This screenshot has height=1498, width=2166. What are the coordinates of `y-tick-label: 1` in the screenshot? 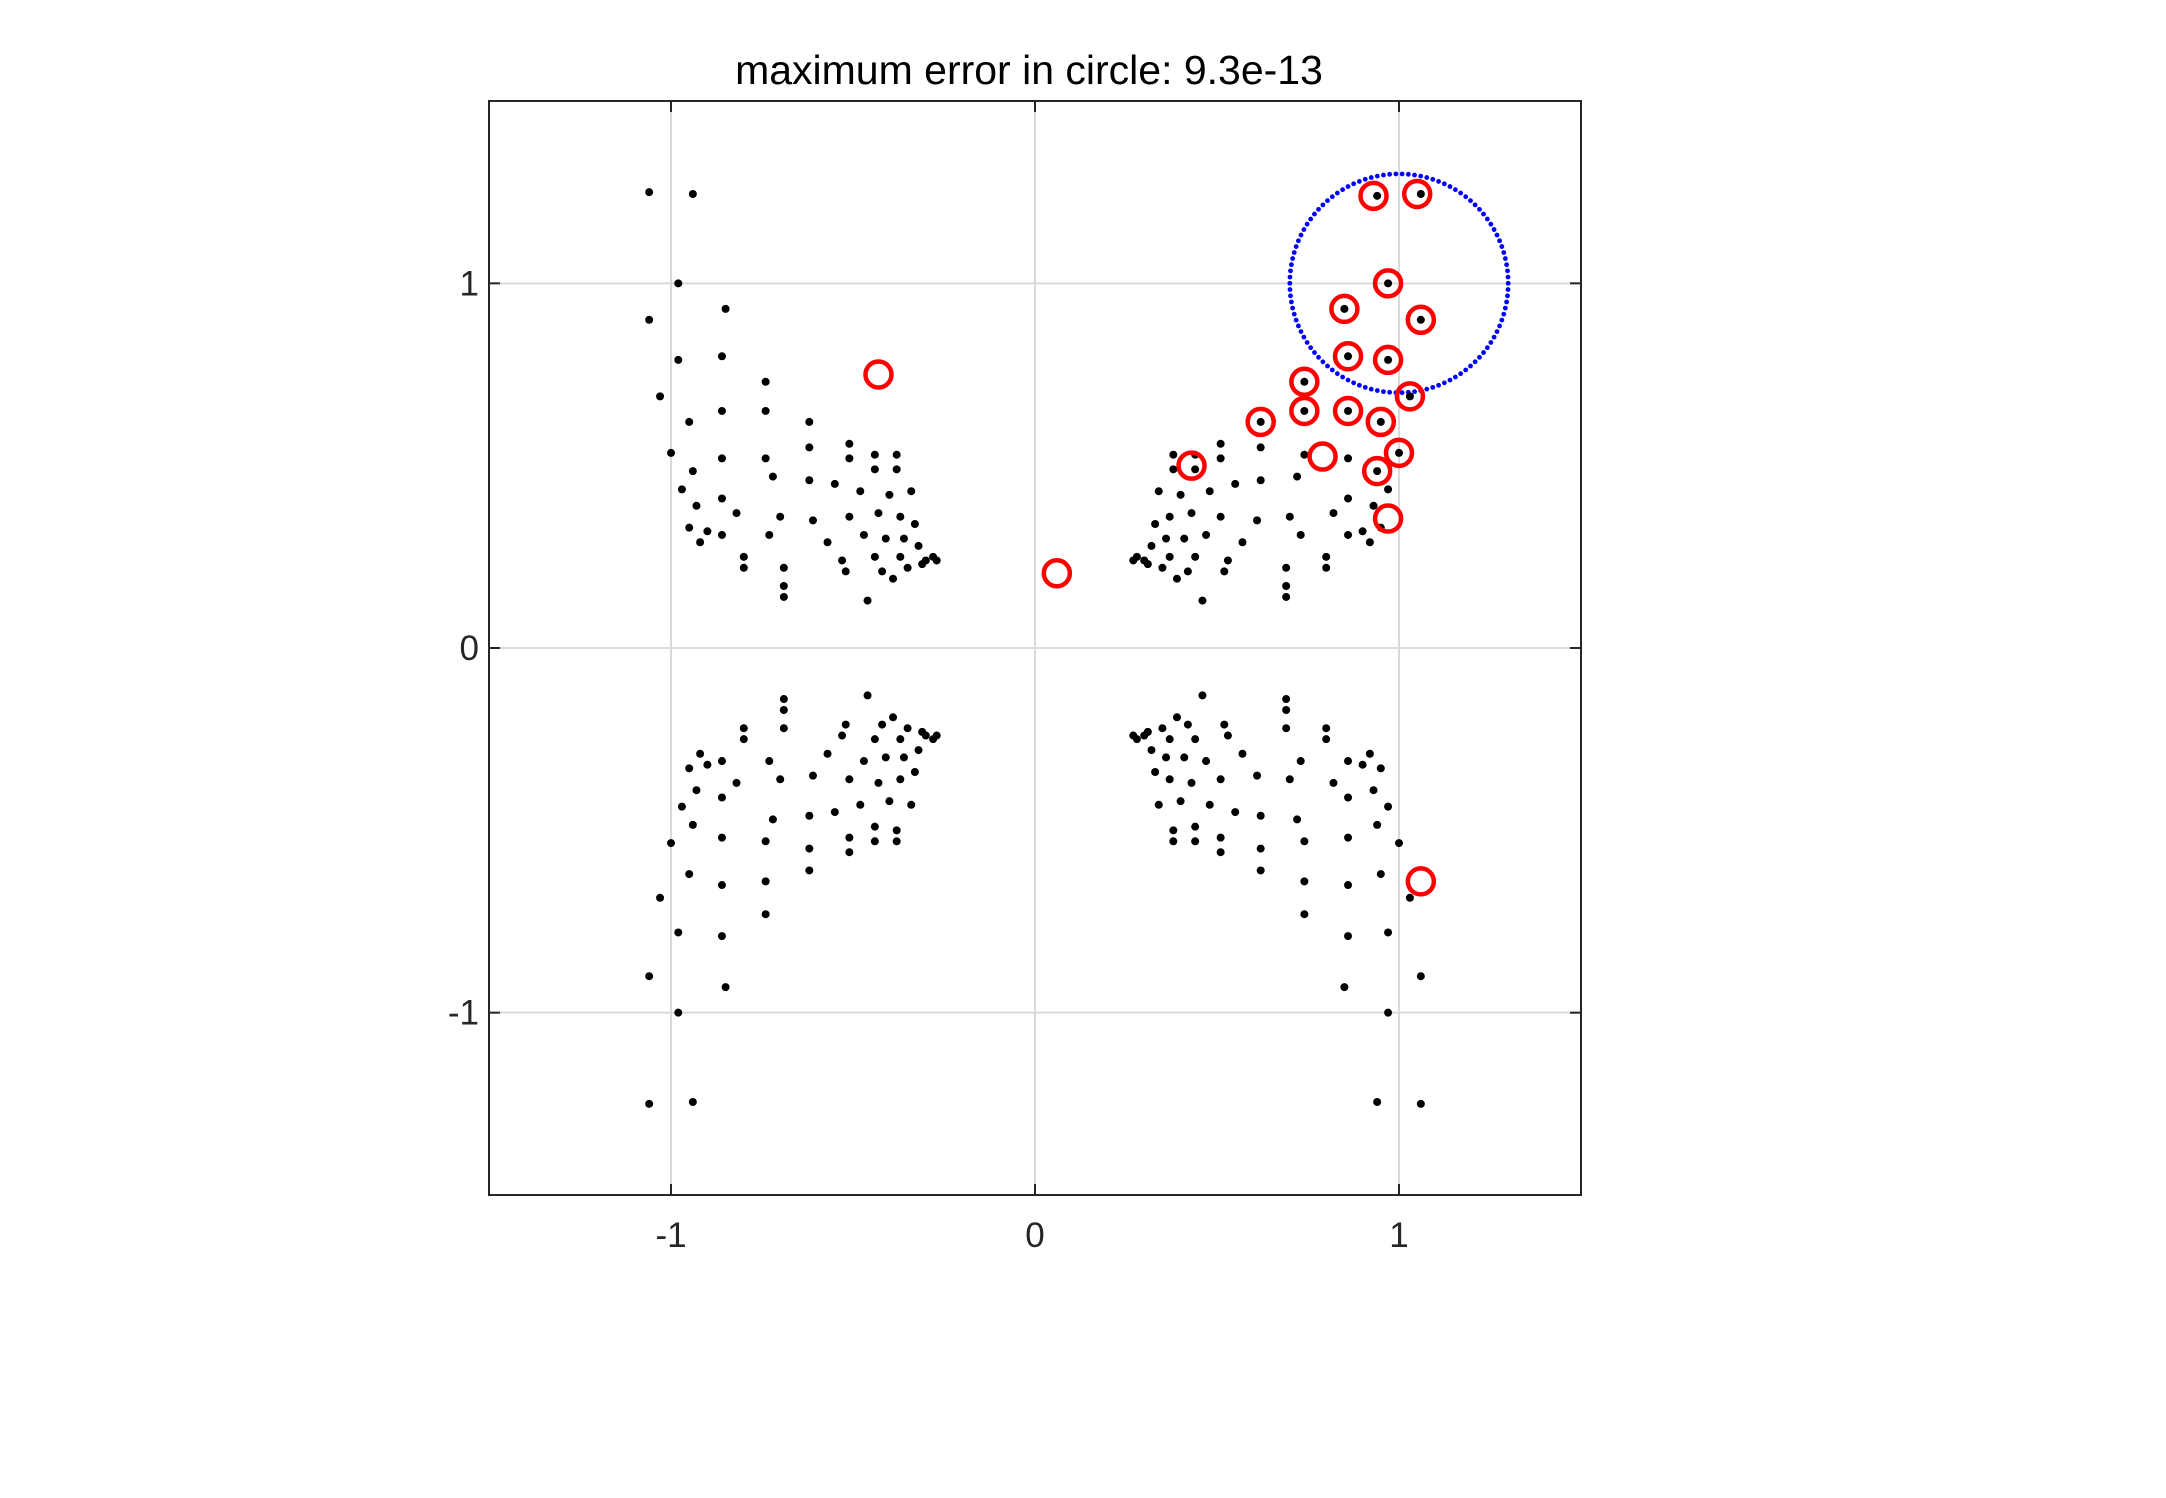 It's located at (469, 283).